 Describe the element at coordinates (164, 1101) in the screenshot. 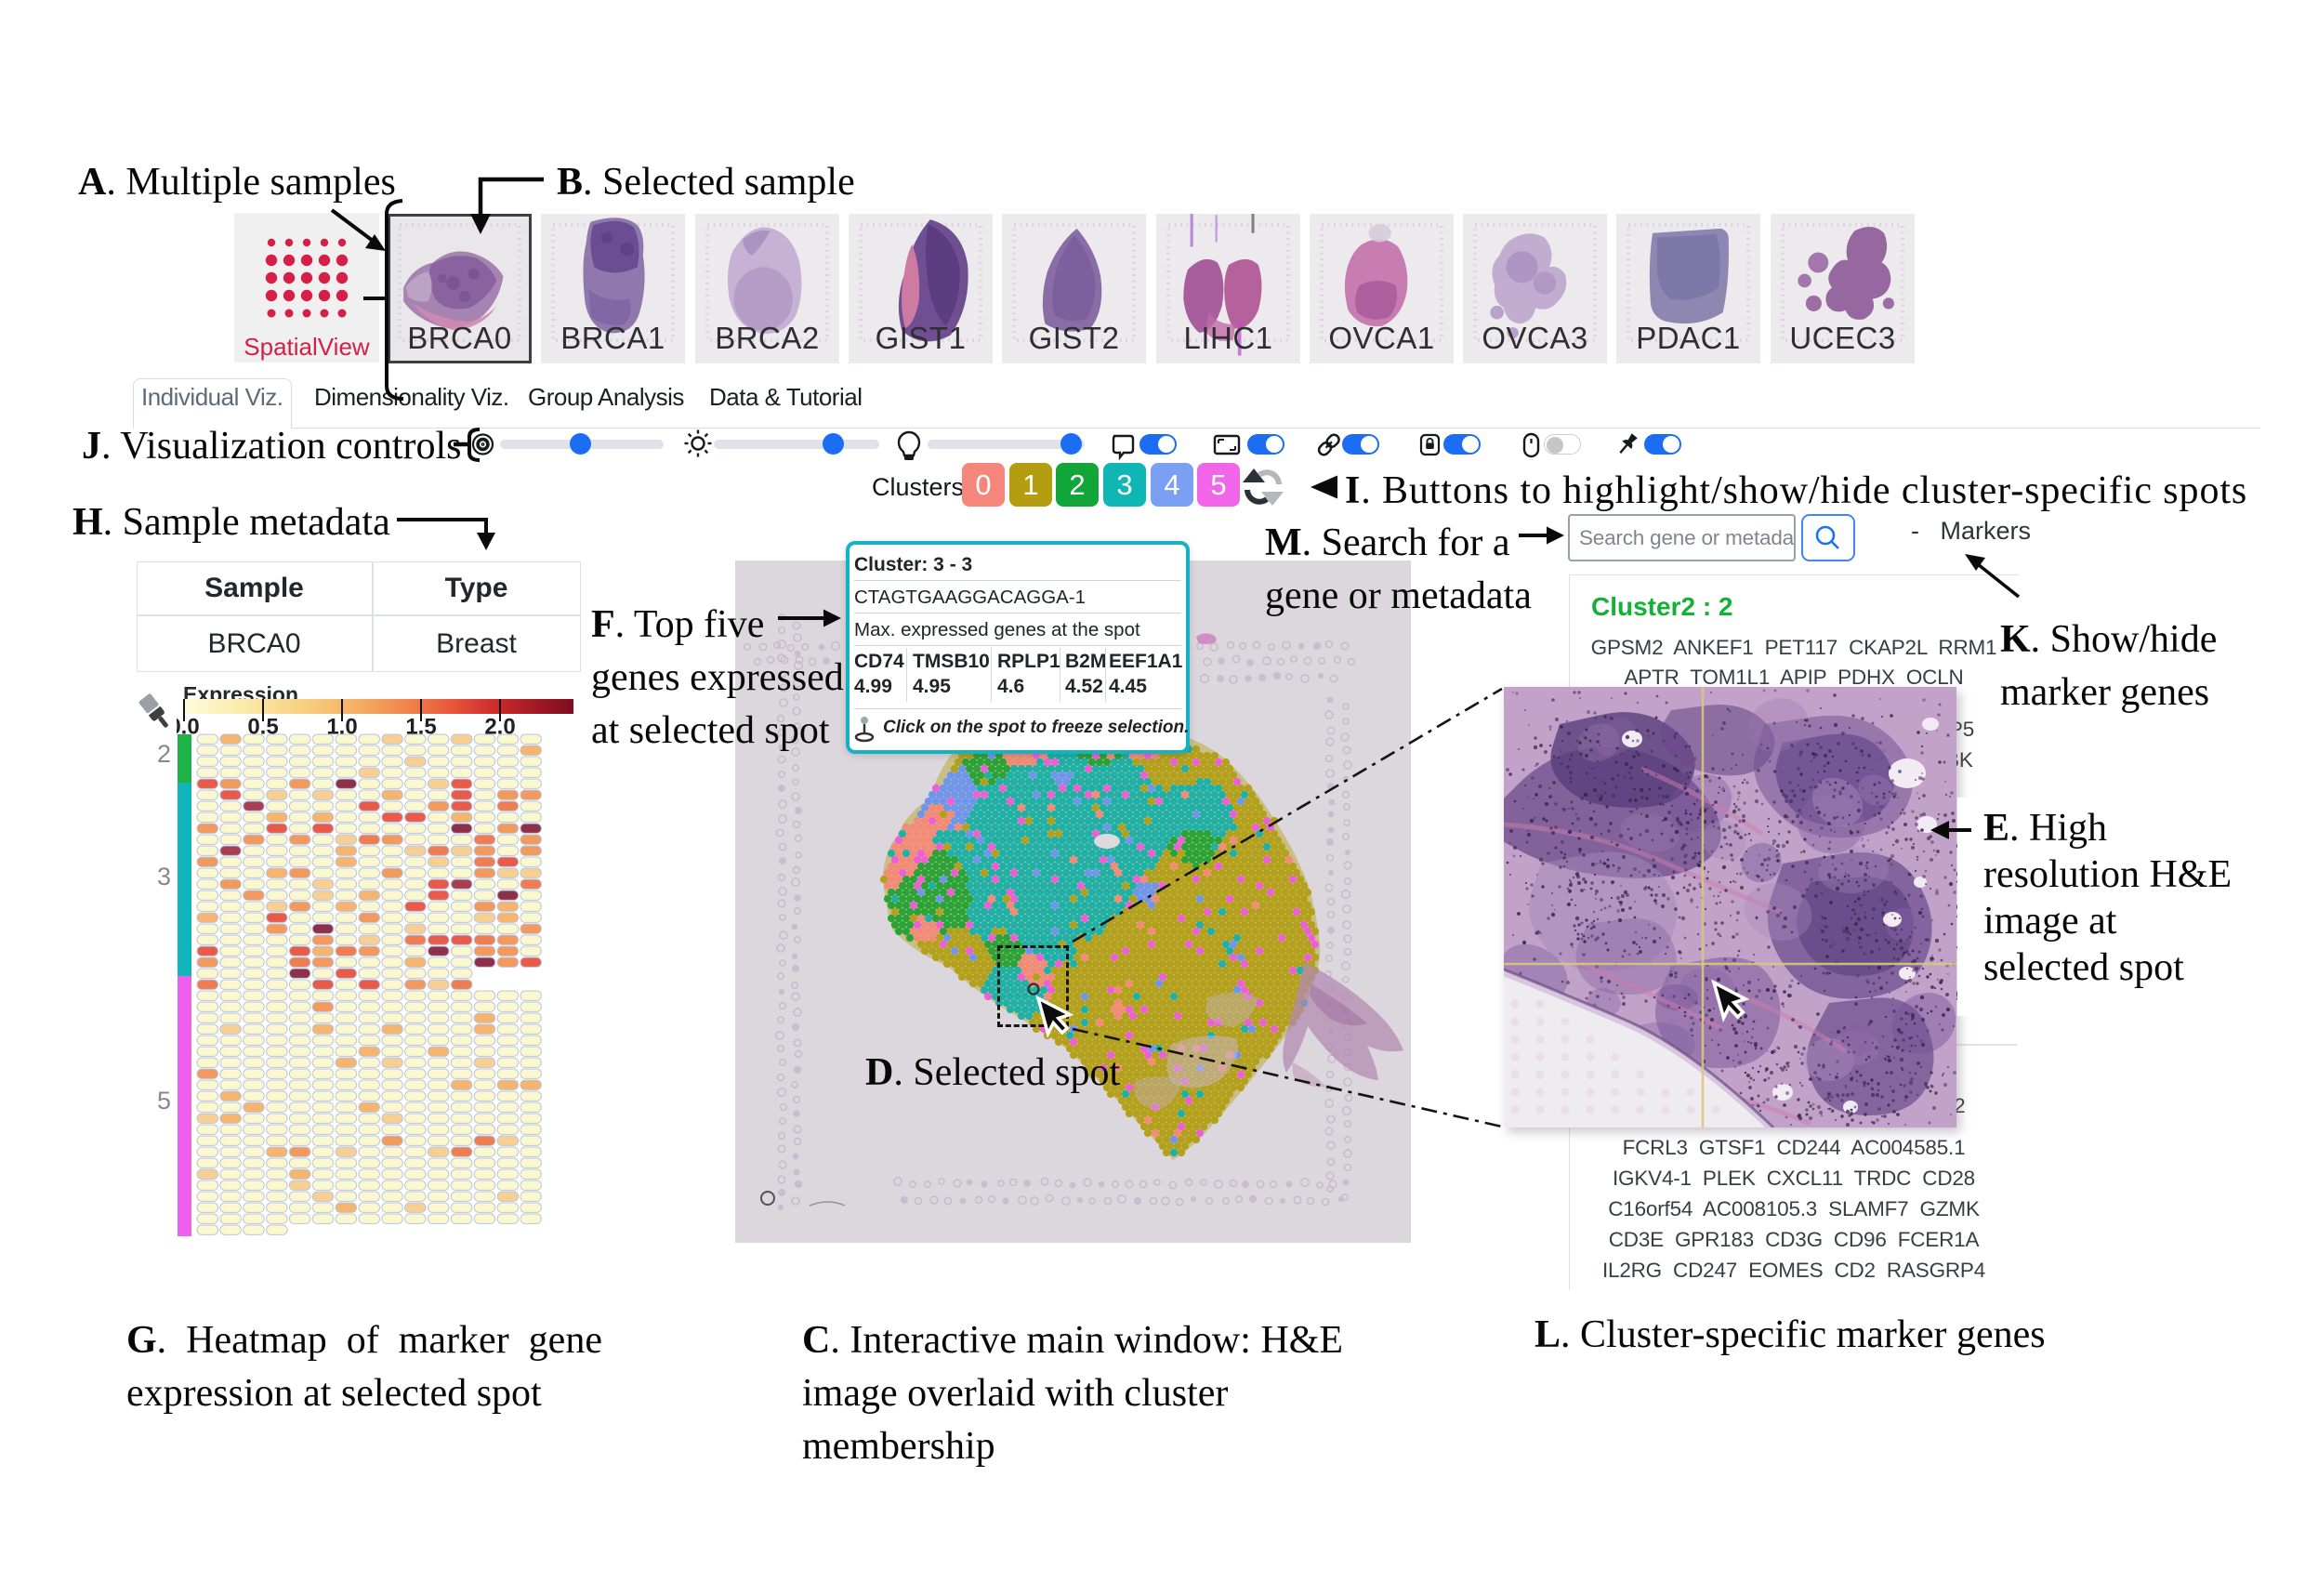

I see `svg-text: 5` at that location.